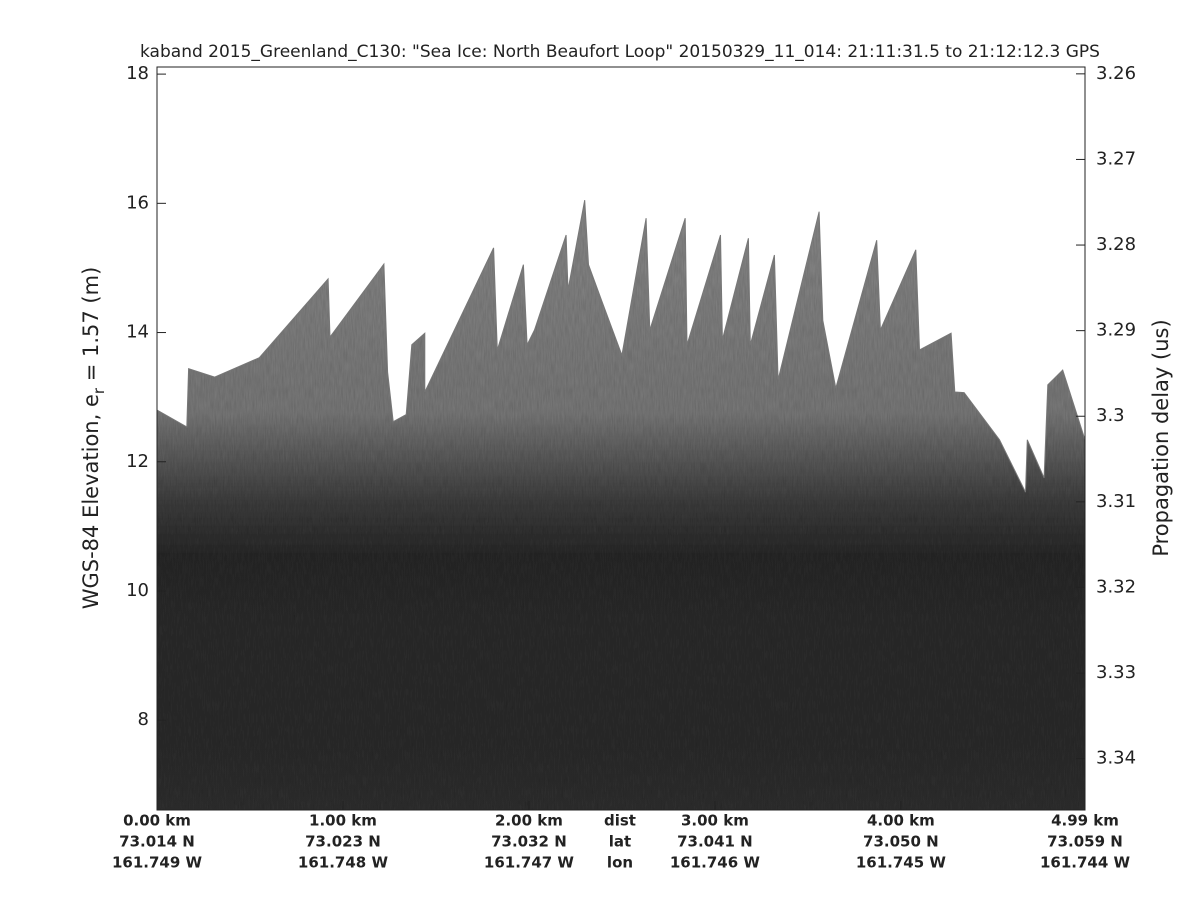  I want to click on x-tick-label: 4.00 km, so click(901, 821).